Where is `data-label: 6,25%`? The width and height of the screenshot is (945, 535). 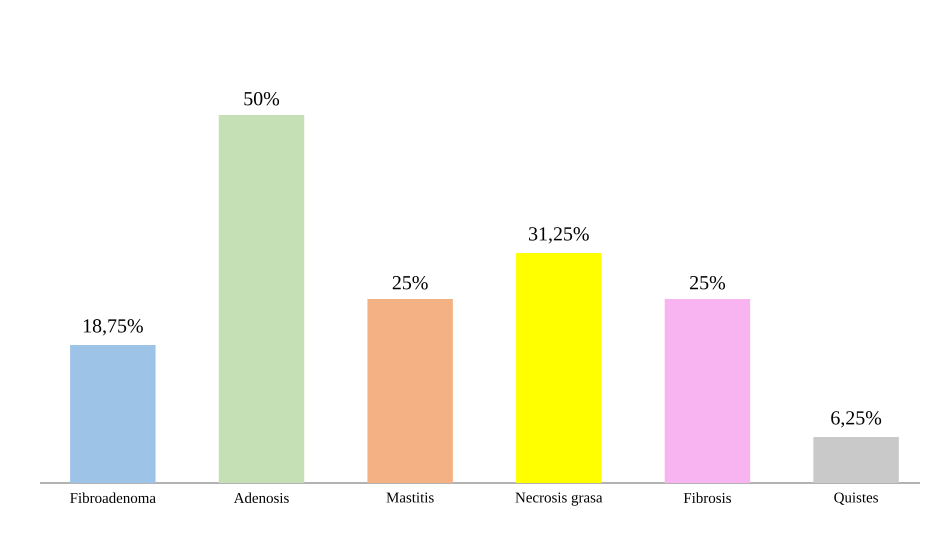
data-label: 6,25% is located at coordinates (856, 419).